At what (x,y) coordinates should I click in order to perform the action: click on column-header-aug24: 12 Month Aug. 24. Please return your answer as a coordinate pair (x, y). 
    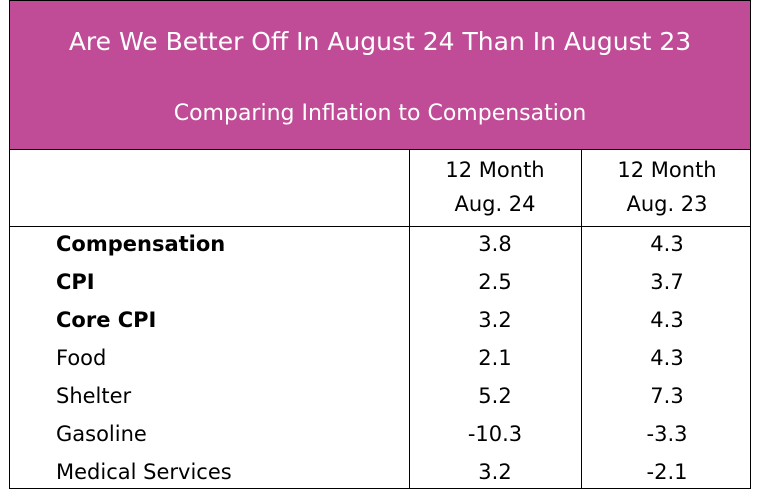
    Looking at the image, I should click on (495, 187).